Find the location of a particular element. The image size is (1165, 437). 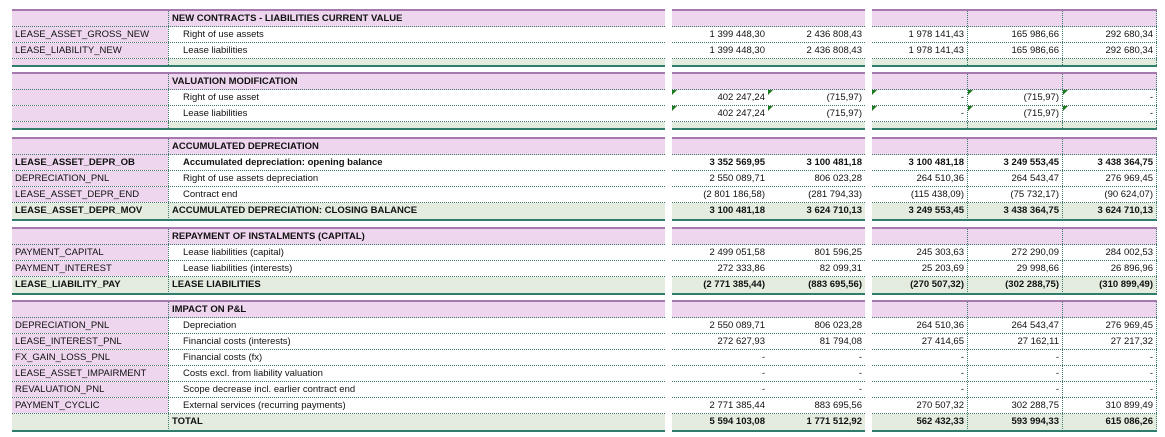

row-code: LEASE_ASSET_DEPR_OB is located at coordinates (90, 162).